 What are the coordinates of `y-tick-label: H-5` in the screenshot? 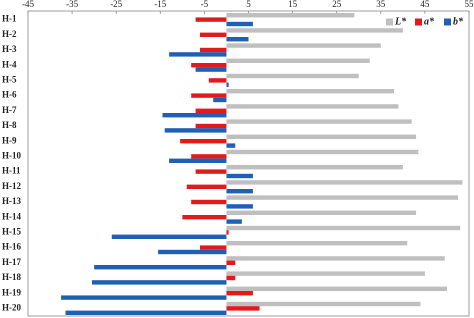 It's located at (9, 79).